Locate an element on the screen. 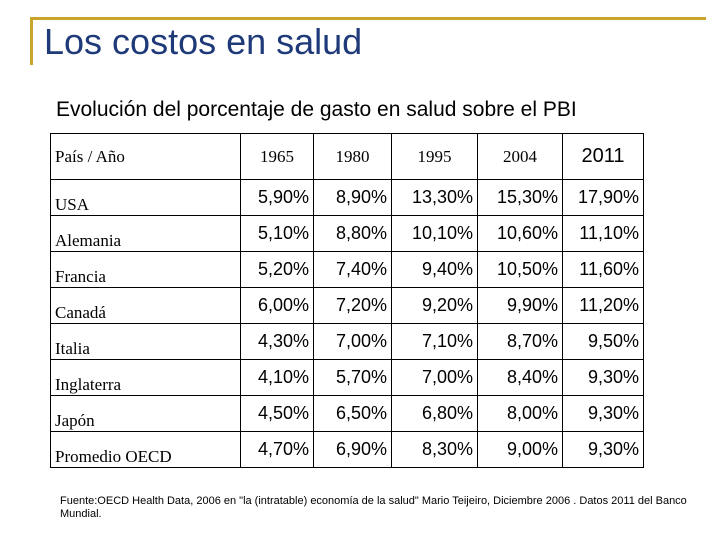 Image resolution: width=720 pixels, height=540 pixels. header-year: 2011 is located at coordinates (603, 156).